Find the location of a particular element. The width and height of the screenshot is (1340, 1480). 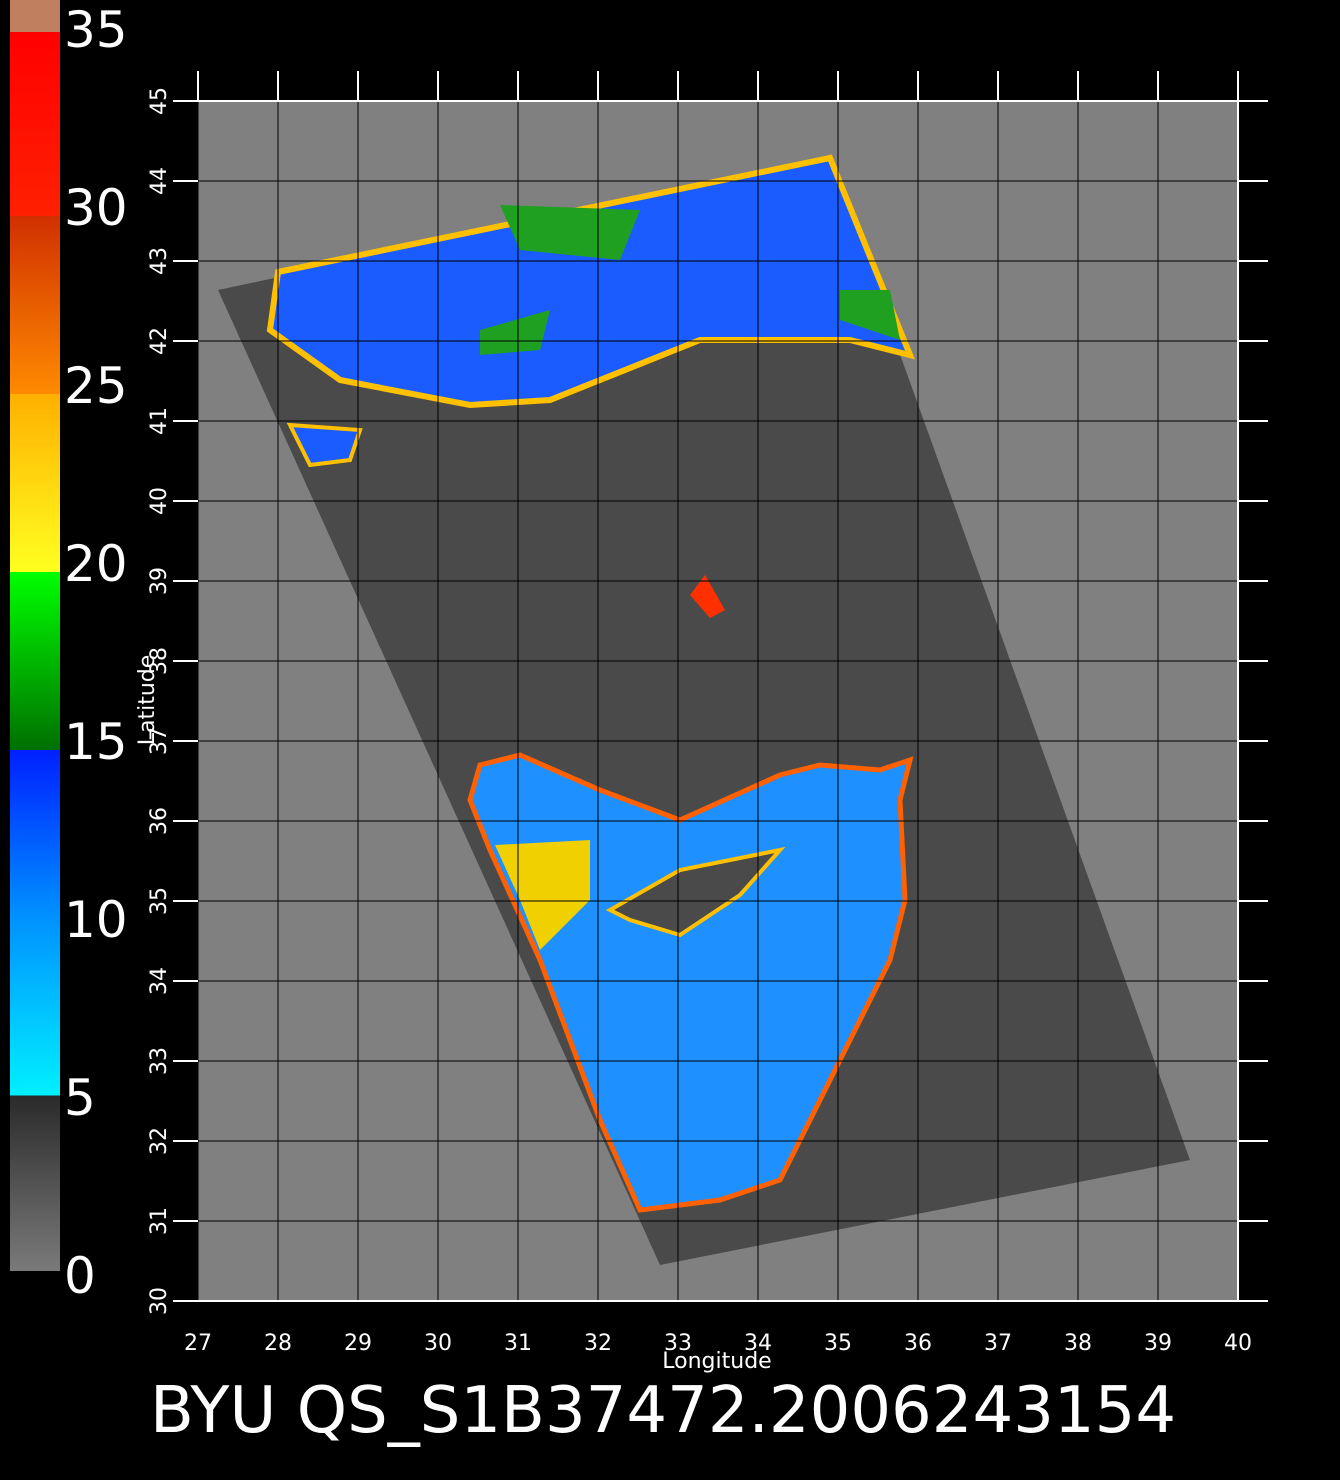

y-tick-label: 40 is located at coordinates (159, 501).